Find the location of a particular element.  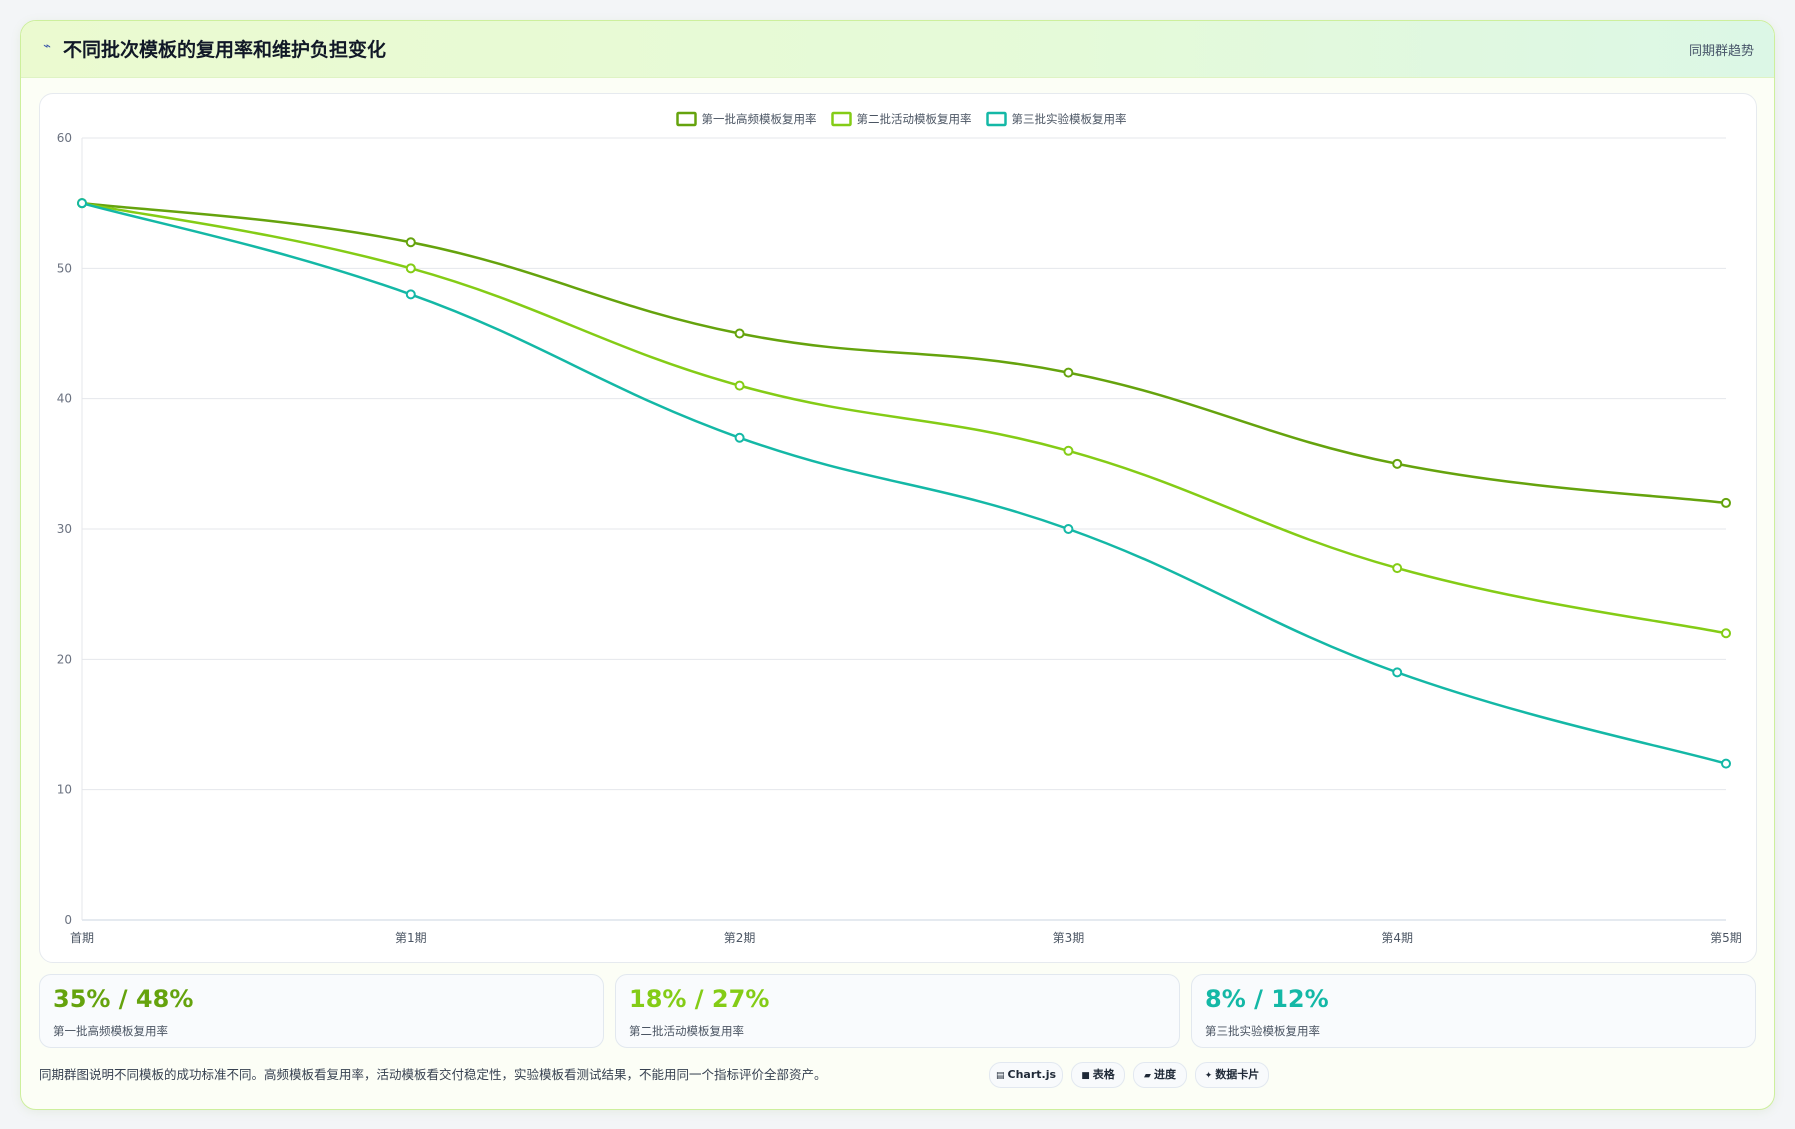

card-header: ⌁ 不同批次模板的复用率和维护负担变化 同期群趋势 is located at coordinates (897, 49).